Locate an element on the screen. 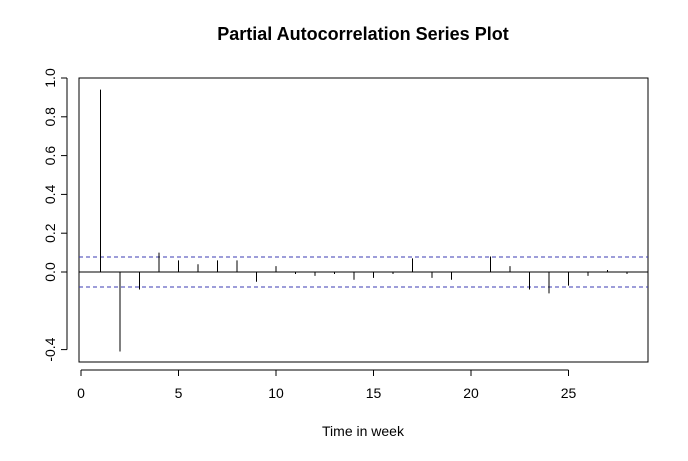 This screenshot has width=688, height=461. y-tick-label: 1.0 is located at coordinates (50, 78).